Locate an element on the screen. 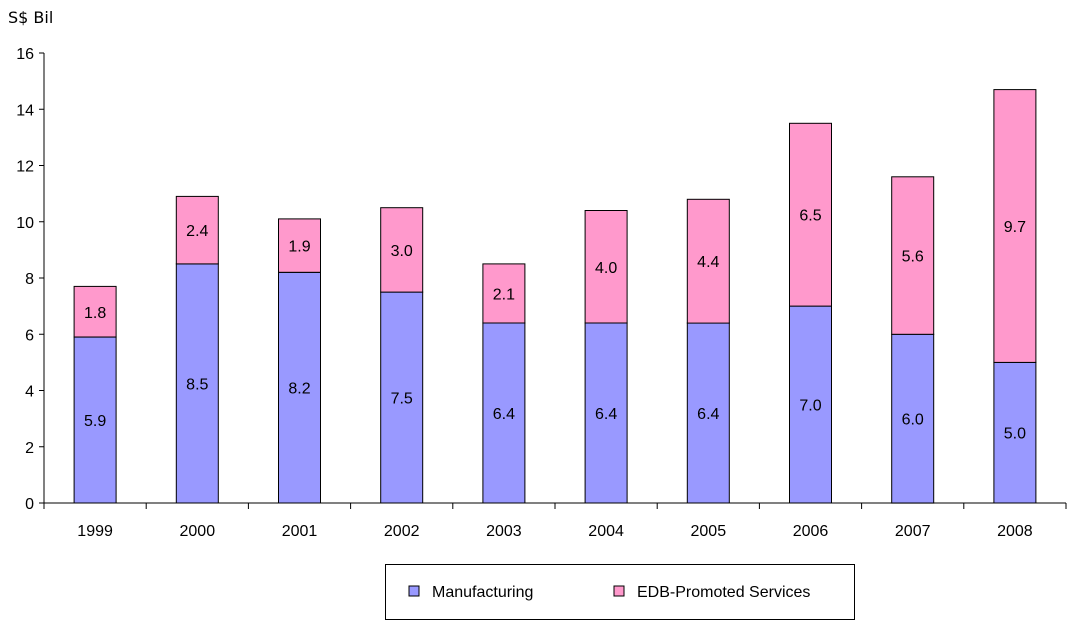  data-label-manufacturing-1999: 5.9 is located at coordinates (95, 421).